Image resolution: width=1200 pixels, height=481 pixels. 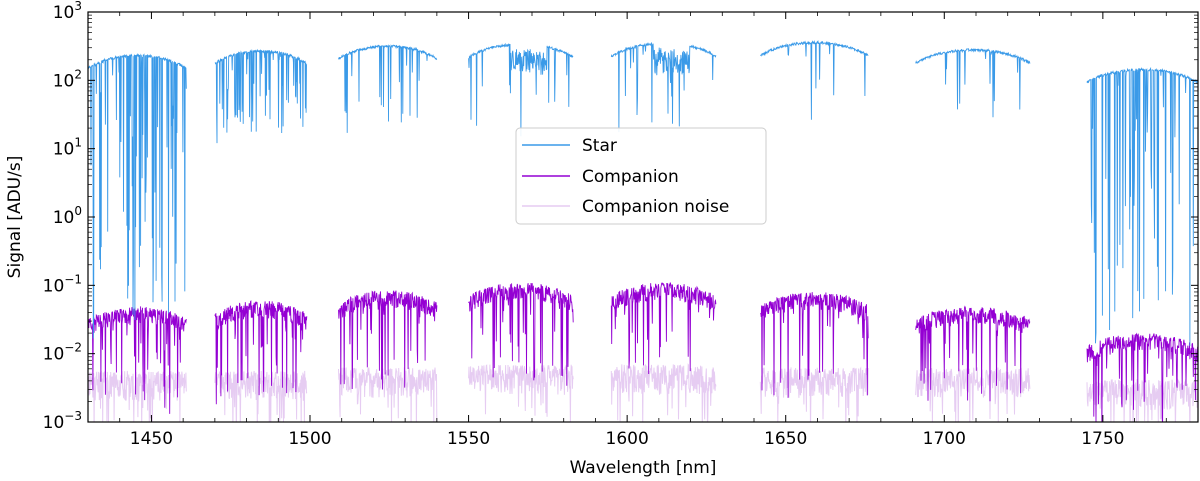 What do you see at coordinates (67, 216) in the screenshot?
I see `y-tick-label: 10⁰` at bounding box center [67, 216].